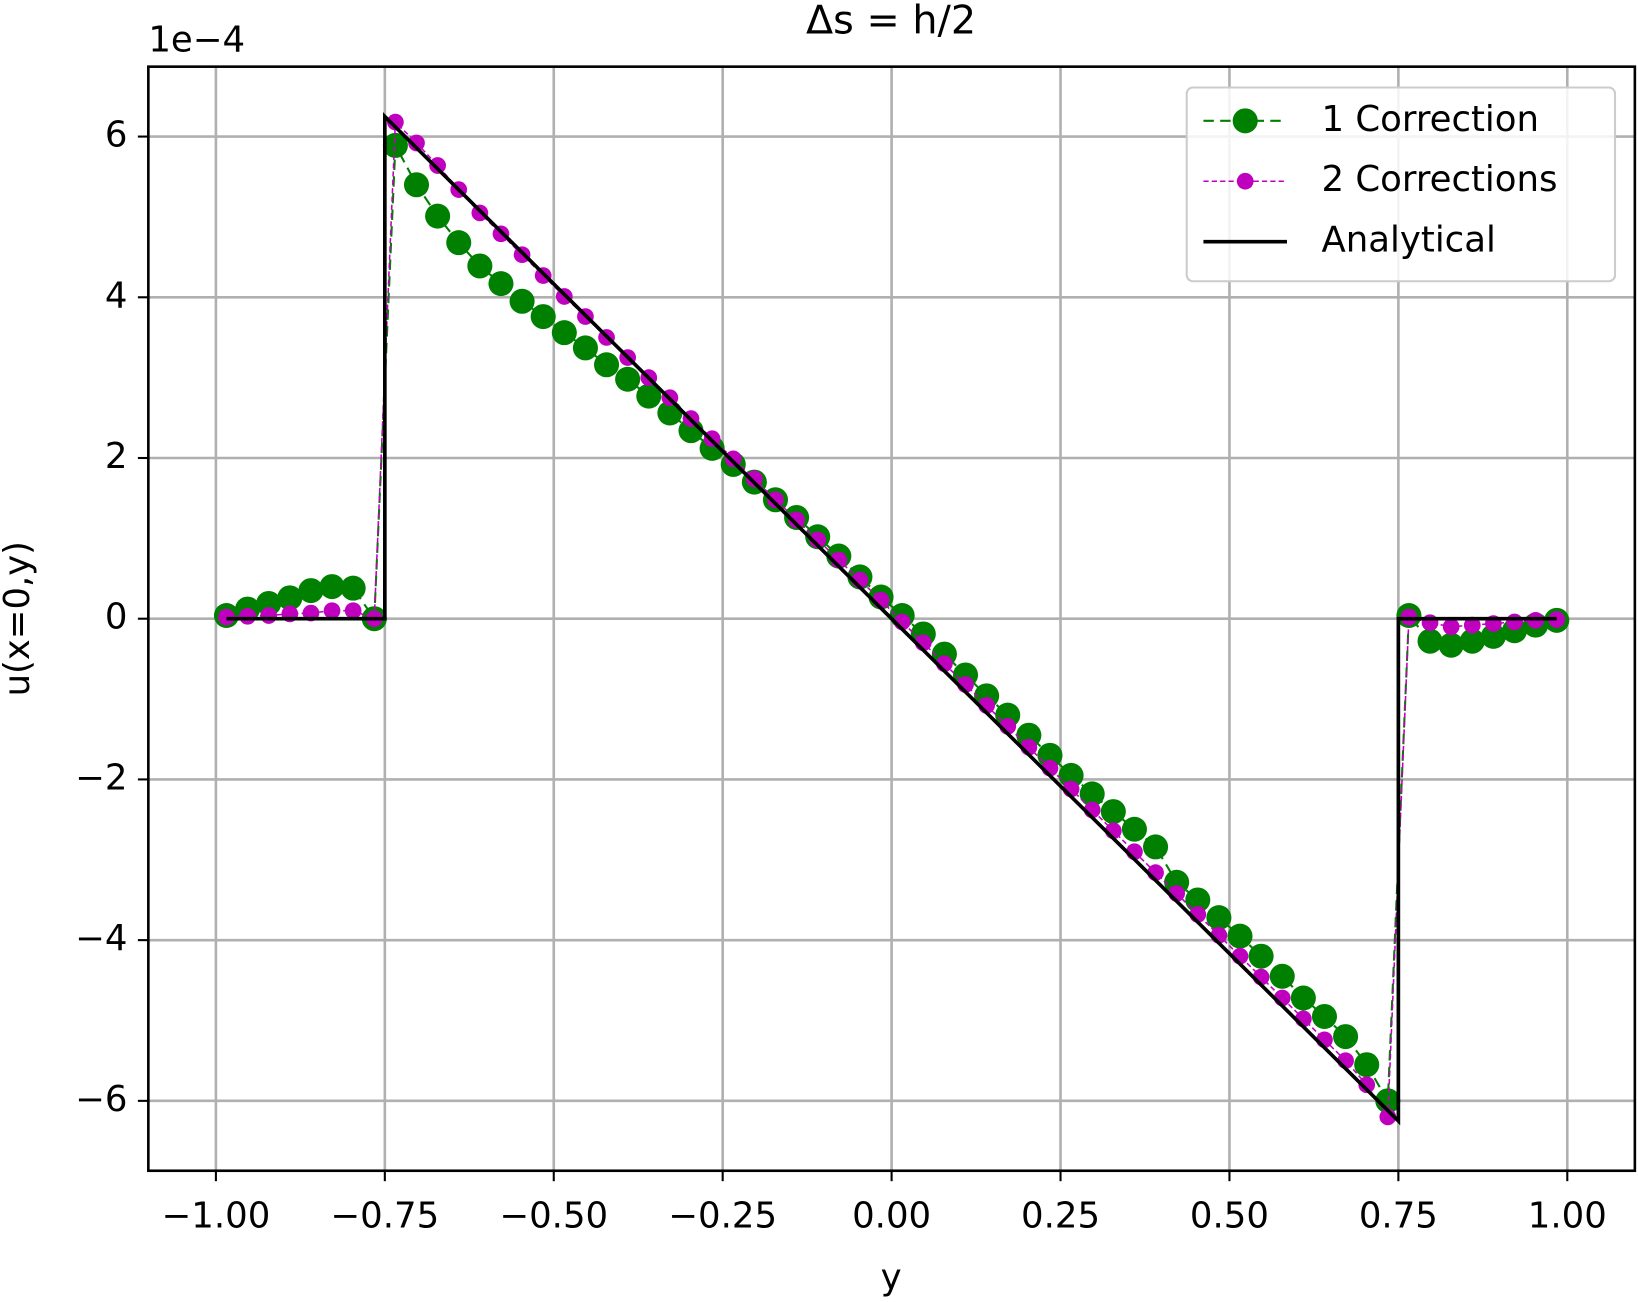 The image size is (1638, 1302). Describe the element at coordinates (722, 1216) in the screenshot. I see `x-tick-label: −0.25` at that location.